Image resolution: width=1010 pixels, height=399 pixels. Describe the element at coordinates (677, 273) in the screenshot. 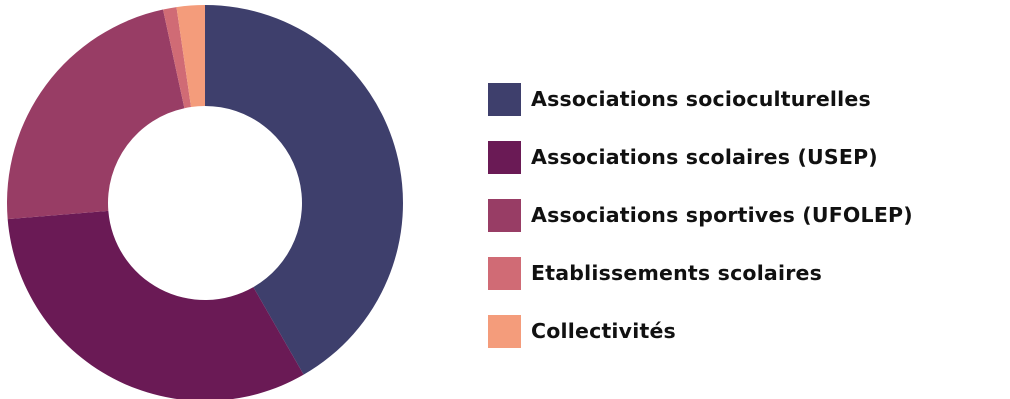

I see `legend-label: Etablissements scolaires` at that location.